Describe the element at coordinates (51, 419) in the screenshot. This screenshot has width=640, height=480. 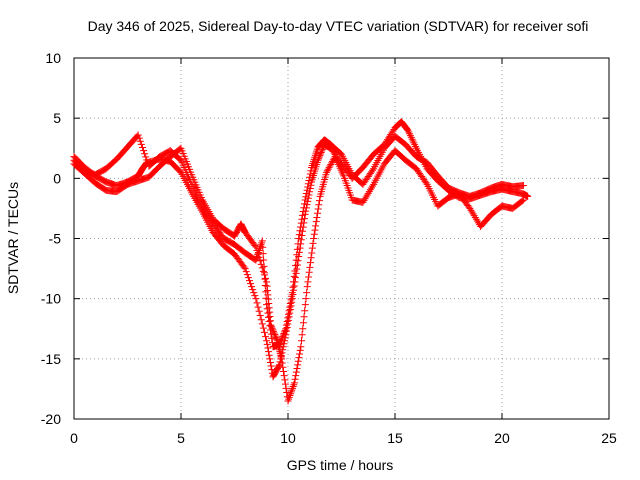
I see `y-tick-label: -20` at that location.